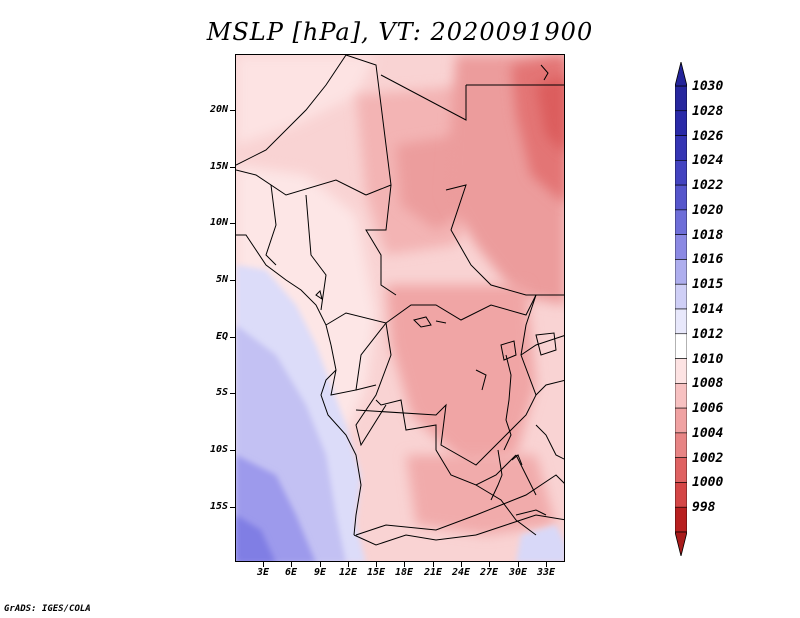 Image resolution: width=800 pixels, height=618 pixels. Describe the element at coordinates (708, 334) in the screenshot. I see `colorbar-label-1012: 1012` at that location.